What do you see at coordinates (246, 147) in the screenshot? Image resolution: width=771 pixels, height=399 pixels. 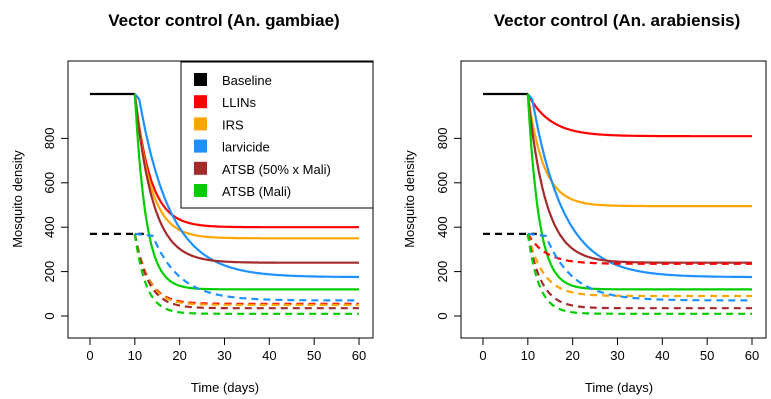 I see `legend-label: larvicide` at bounding box center [246, 147].